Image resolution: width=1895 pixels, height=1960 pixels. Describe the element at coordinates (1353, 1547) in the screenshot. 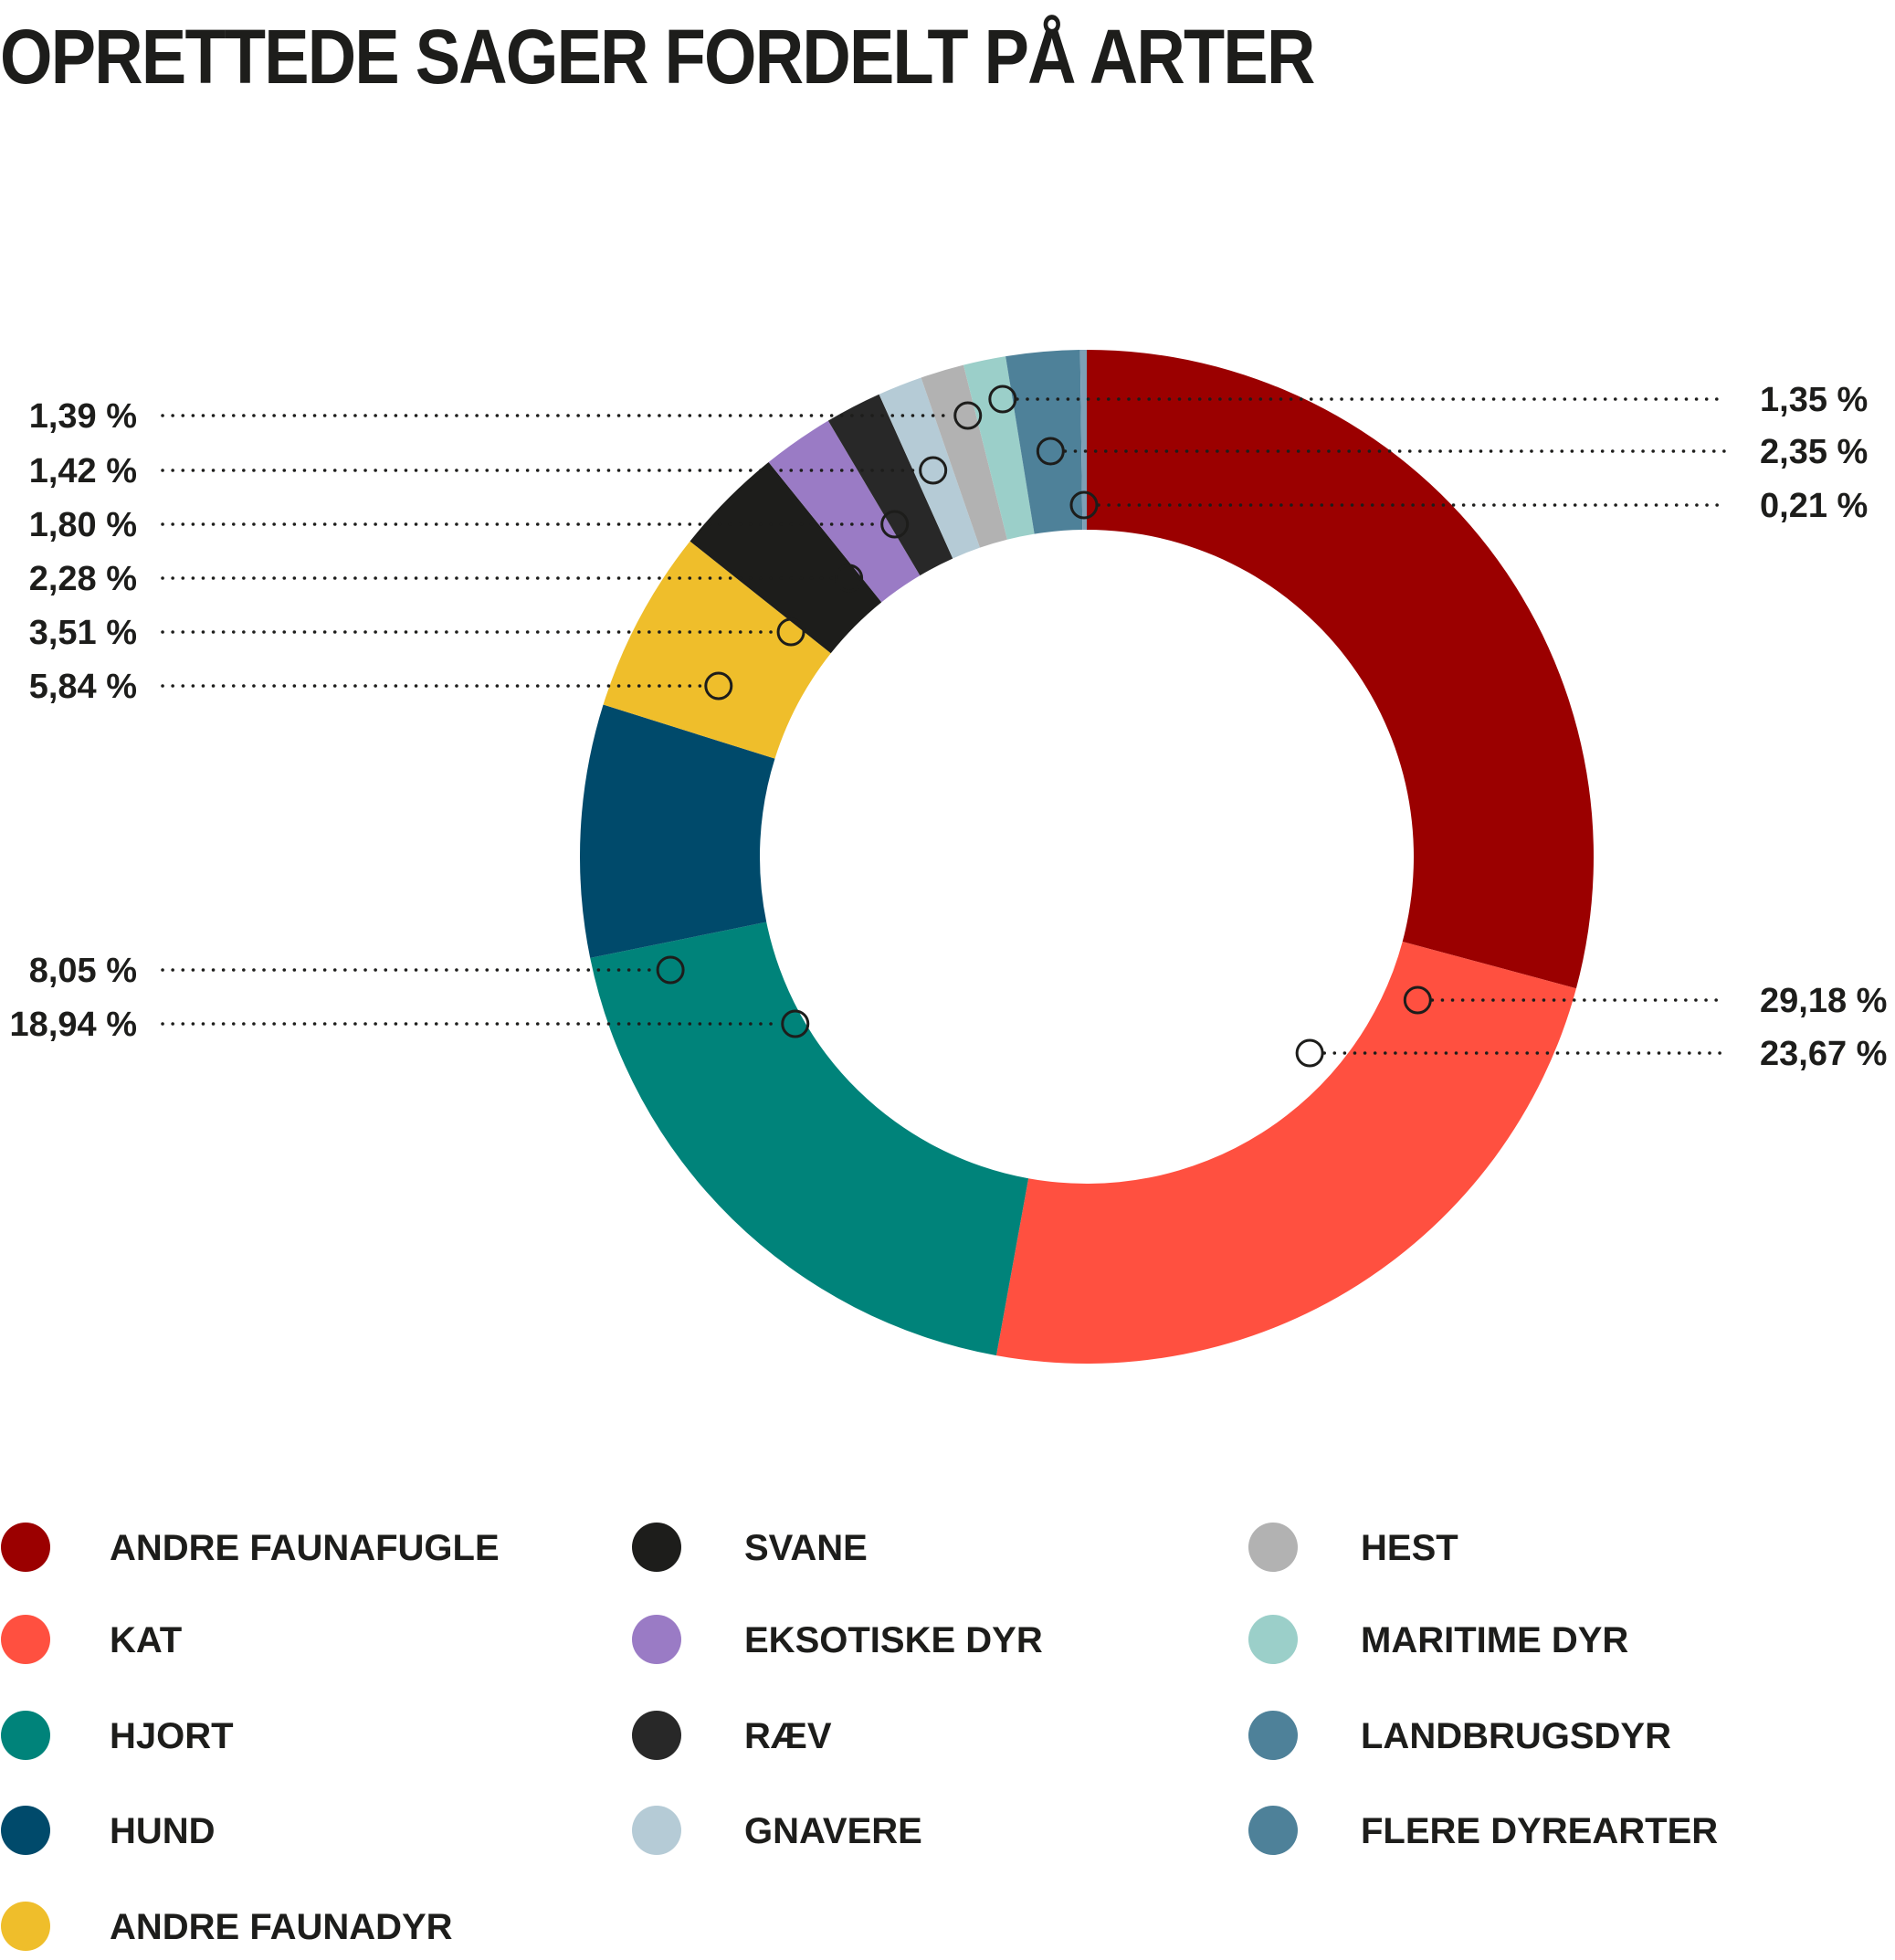

I see `legend-item-hest: HEST` at that location.